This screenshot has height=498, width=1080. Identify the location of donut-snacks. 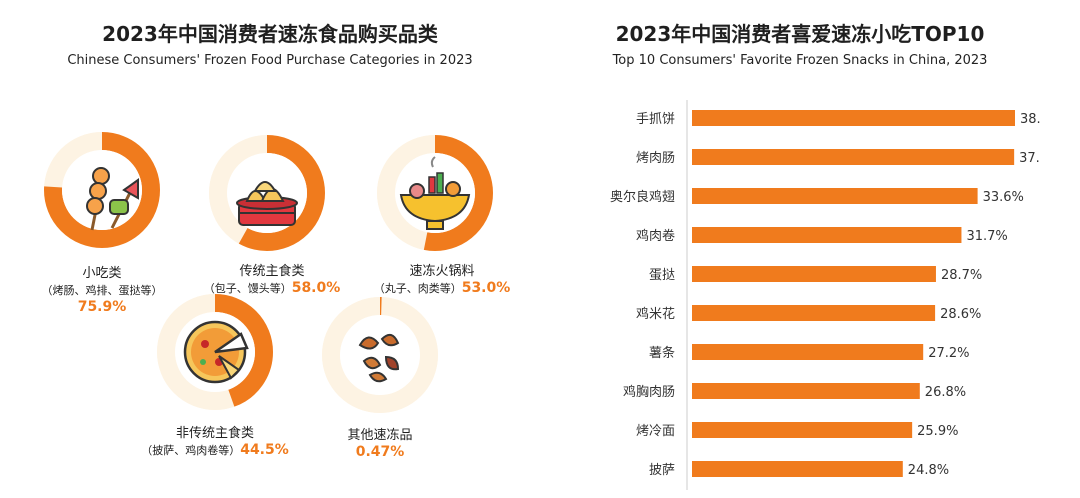
(102, 190).